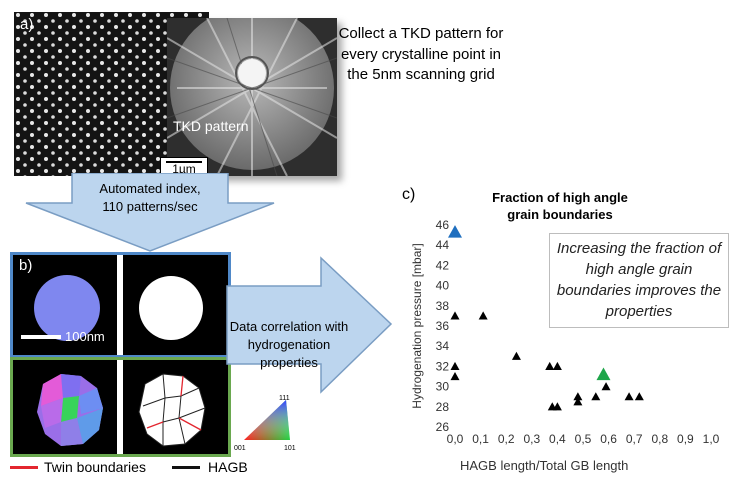  I want to click on data-points, so click(546, 318).